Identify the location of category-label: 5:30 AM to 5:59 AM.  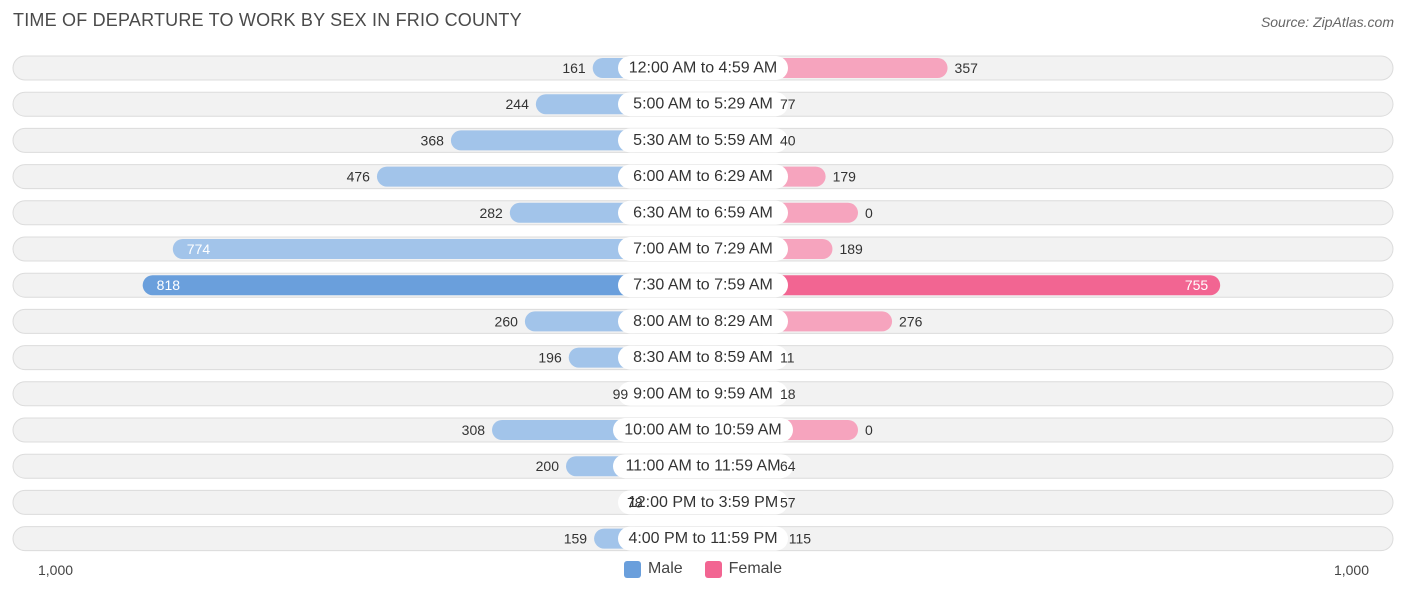
(703, 140).